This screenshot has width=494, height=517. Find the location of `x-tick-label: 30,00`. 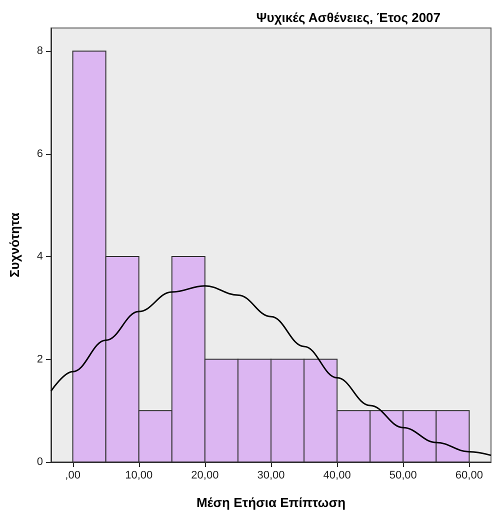

x-tick-label: 30,00 is located at coordinates (271, 476).